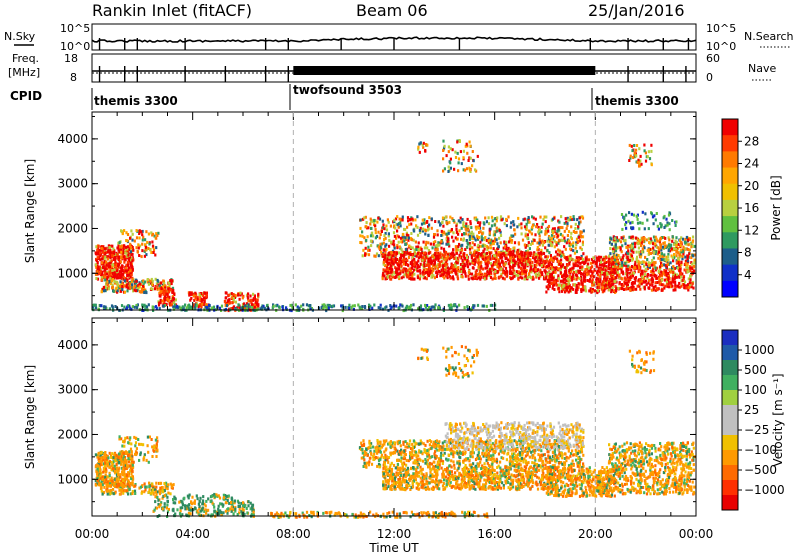 The width and height of the screenshot is (800, 554). What do you see at coordinates (394, 43) in the screenshot?
I see `noise-trace` at bounding box center [394, 43].